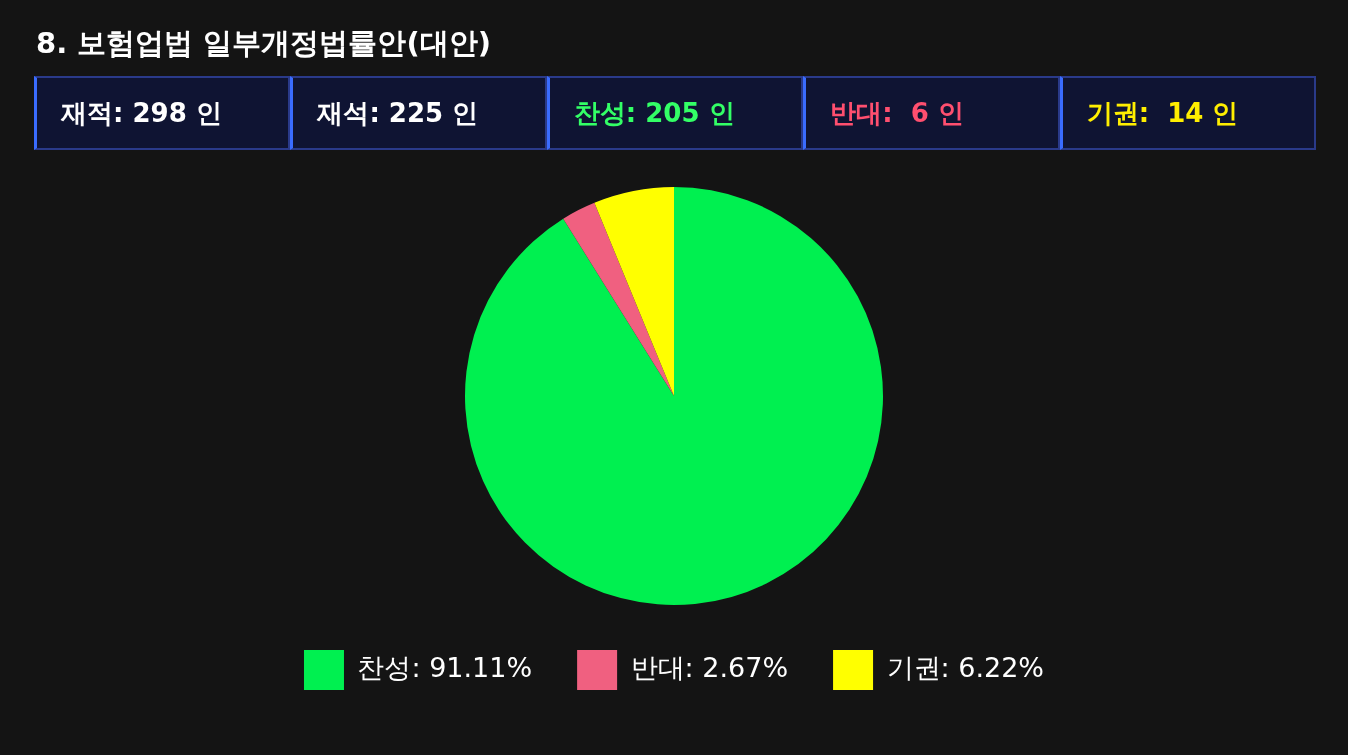  What do you see at coordinates (709, 668) in the screenshot?
I see `legend-label: 반대: 2.67%` at bounding box center [709, 668].